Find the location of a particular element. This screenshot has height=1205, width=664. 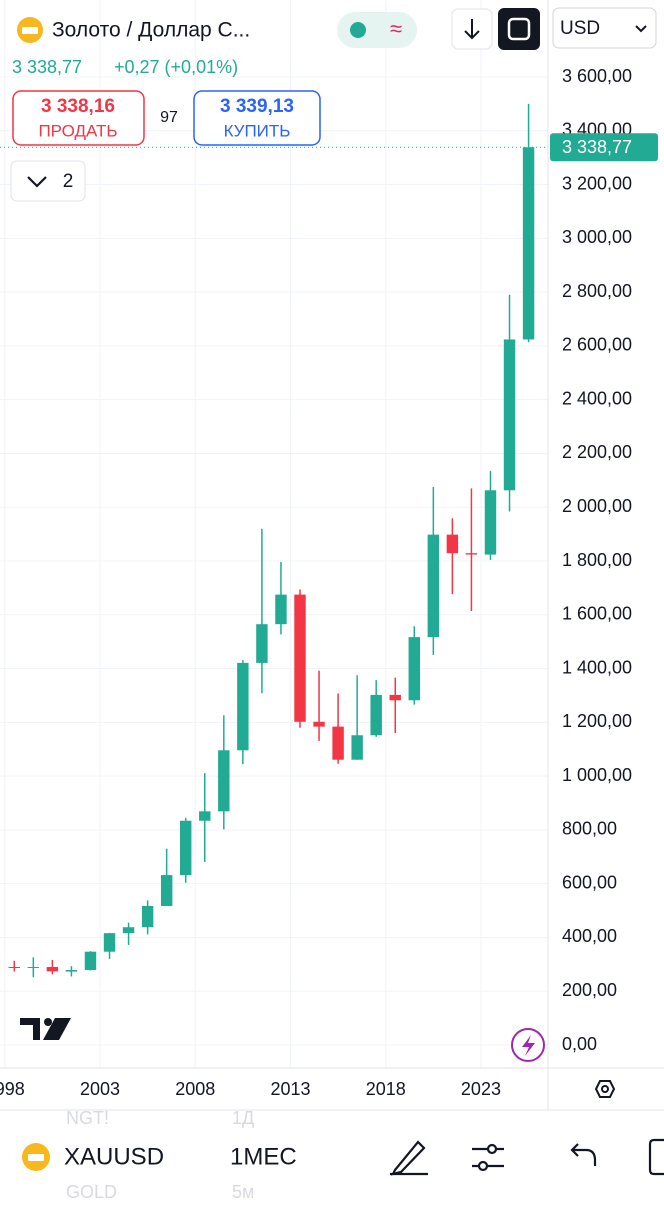

x-axis: 1998 2003 2008 2013 2018 2023 is located at coordinates (250, 1089).